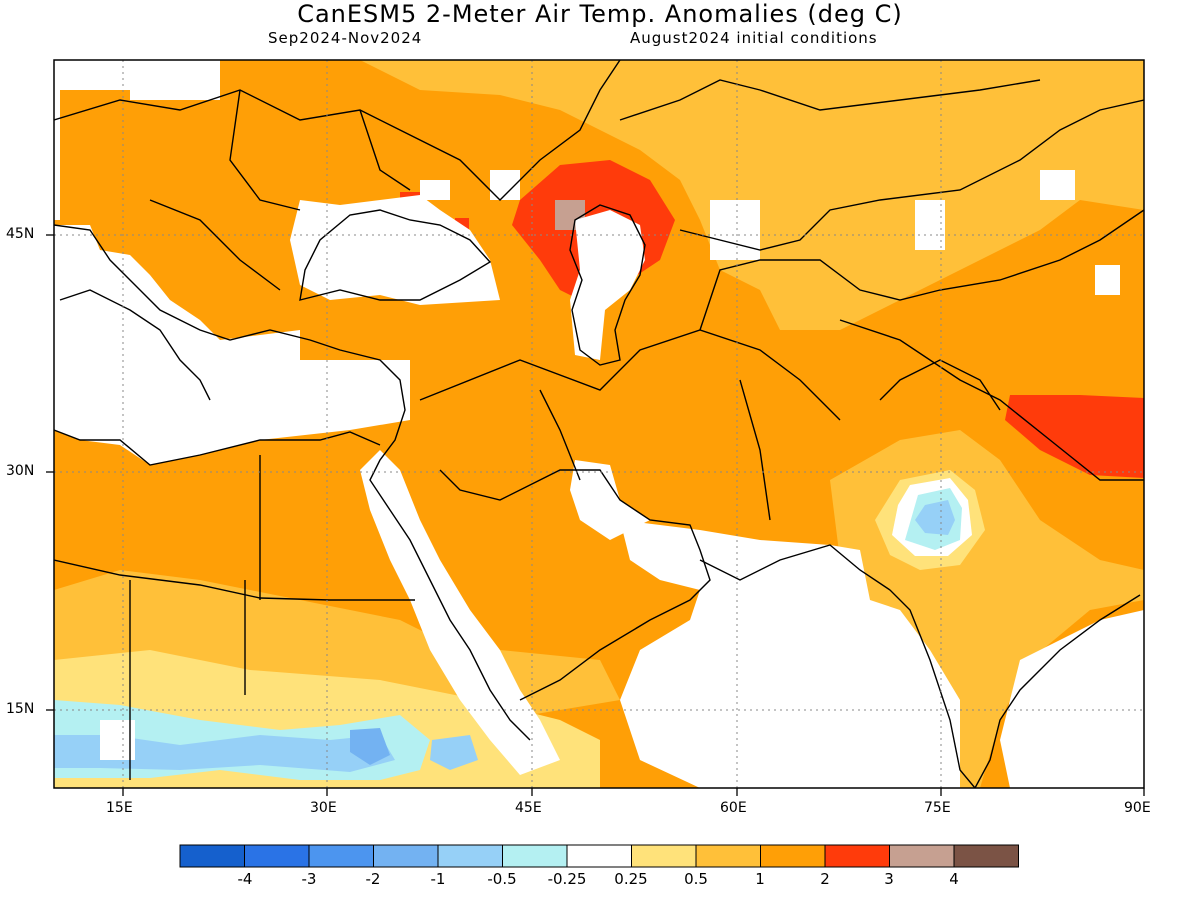 The image size is (1200, 900). What do you see at coordinates (567, 879) in the screenshot?
I see `colorbar-label: -0.25` at bounding box center [567, 879].